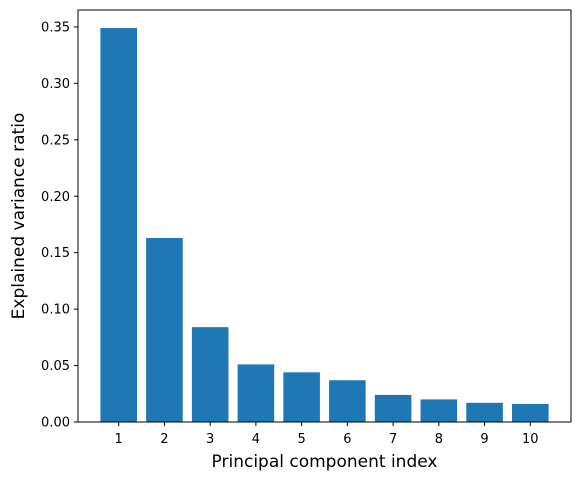  What do you see at coordinates (59, 225) in the screenshot?
I see `y-axis: 0.00 0.05 0.10 0.15 0.20 0.25 0.30 0.35` at bounding box center [59, 225].